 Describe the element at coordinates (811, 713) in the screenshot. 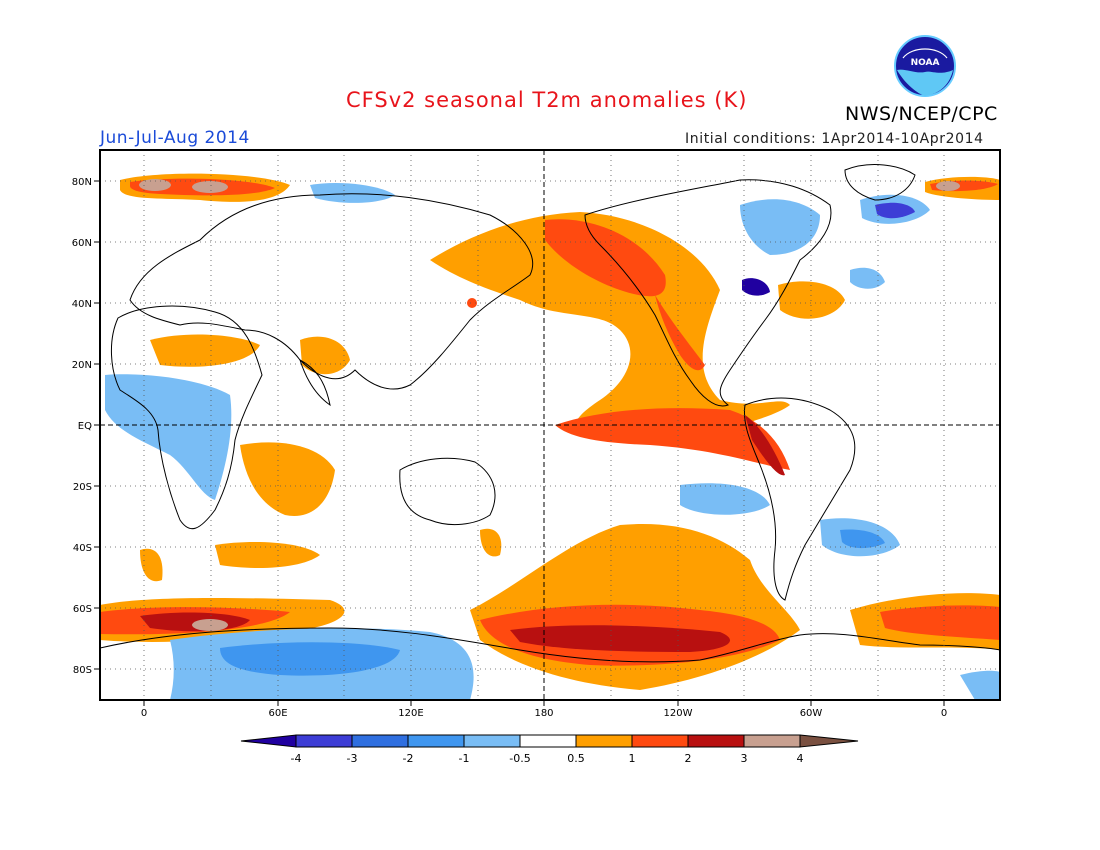

I see `lon-label-60w: 60W` at that location.